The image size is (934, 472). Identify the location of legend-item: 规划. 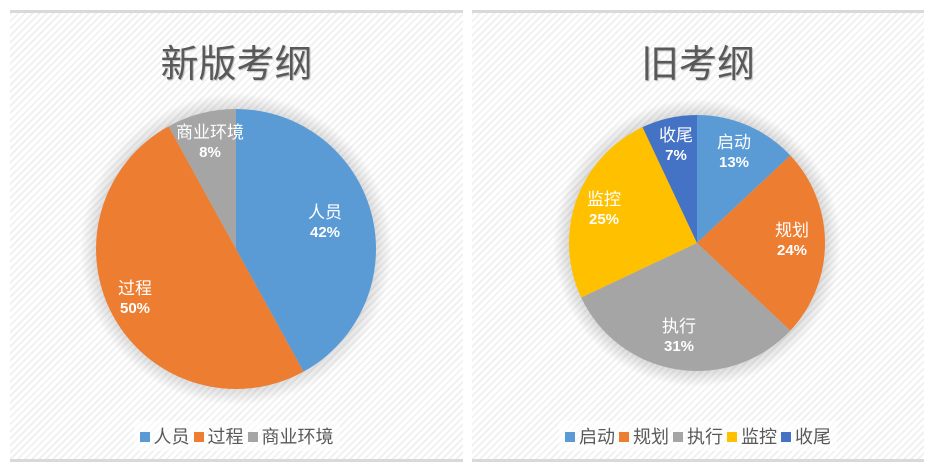
(644, 436).